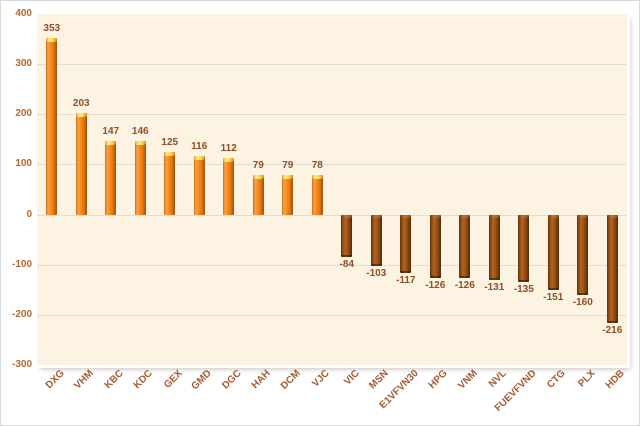 The width and height of the screenshot is (640, 426). What do you see at coordinates (612, 330) in the screenshot?
I see `bar-value-label: -216` at bounding box center [612, 330].